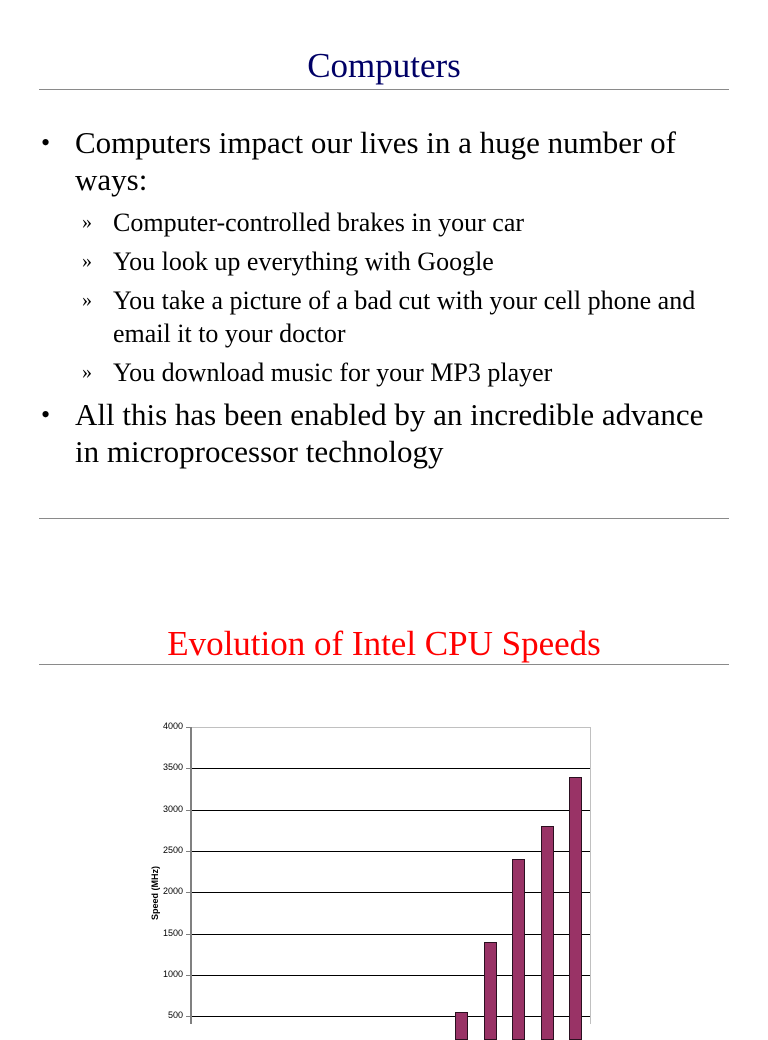  I want to click on y-tick-label: 2500, so click(172, 849).